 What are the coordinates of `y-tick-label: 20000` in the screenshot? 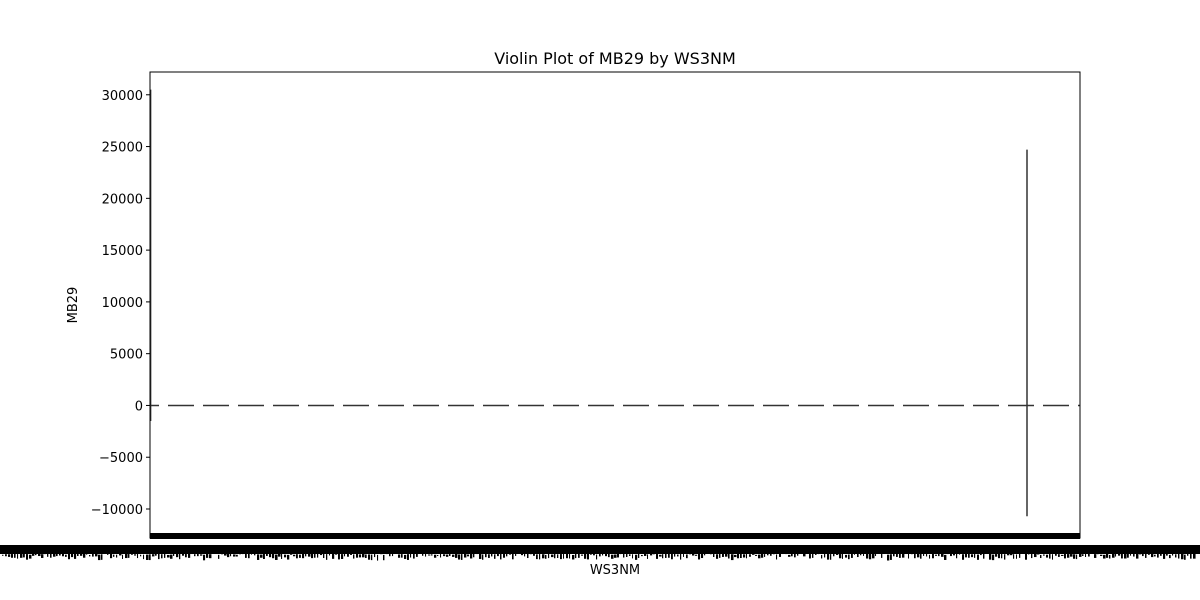 It's located at (122, 199).